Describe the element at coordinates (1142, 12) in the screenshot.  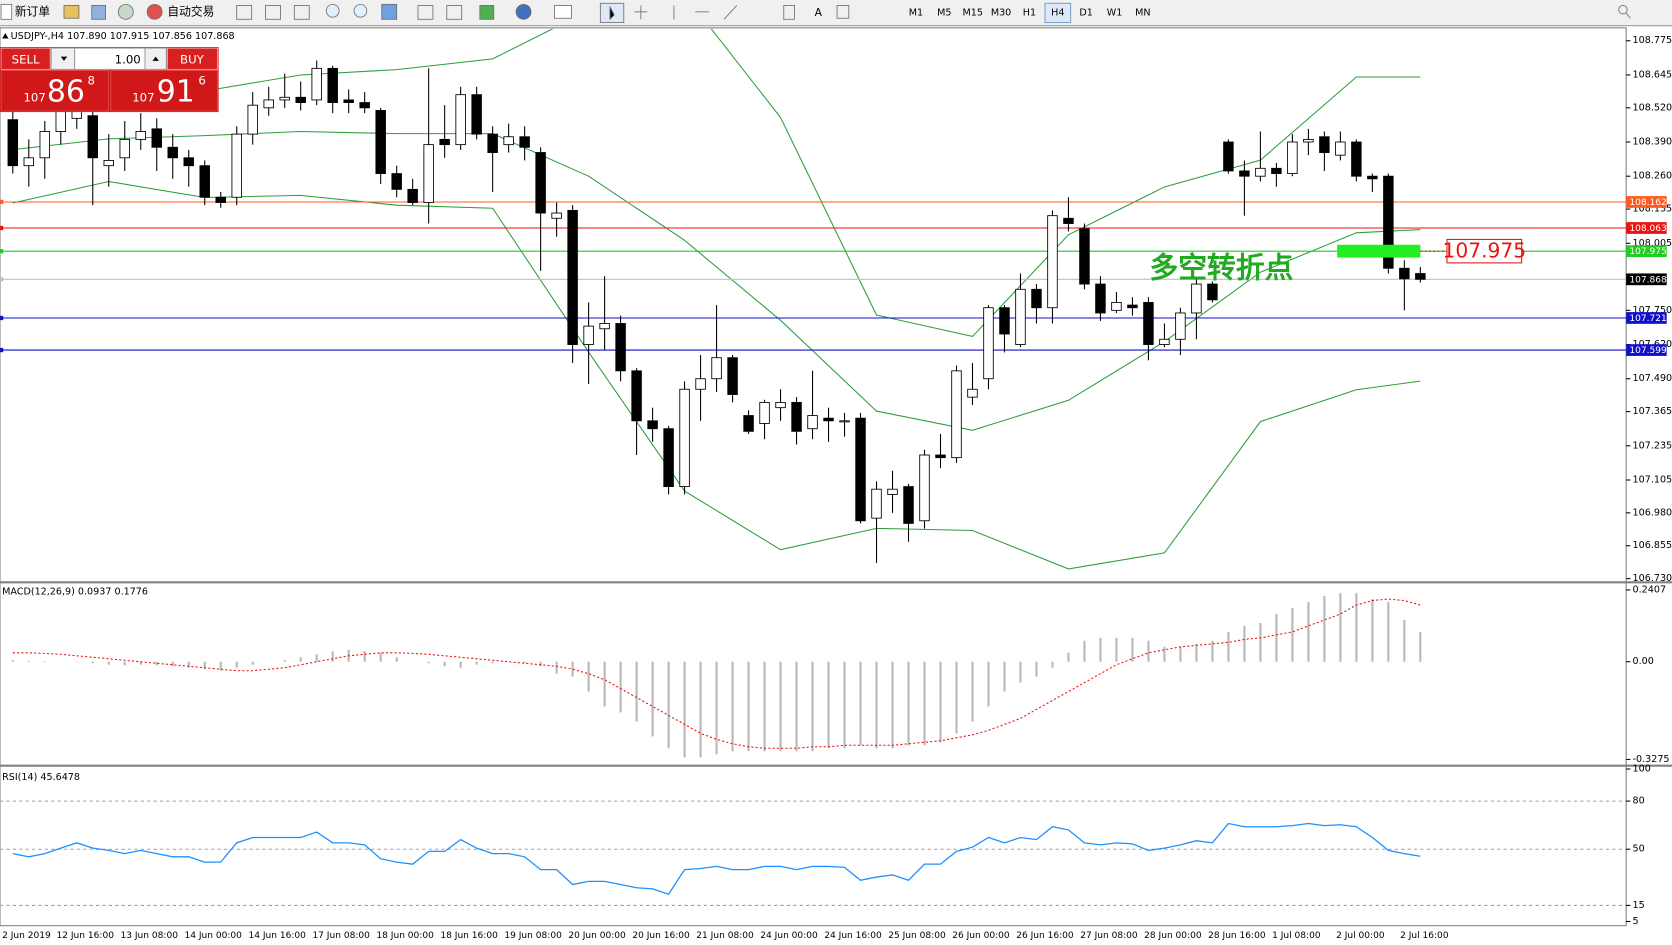
I see `timeframe-button: MN` at that location.